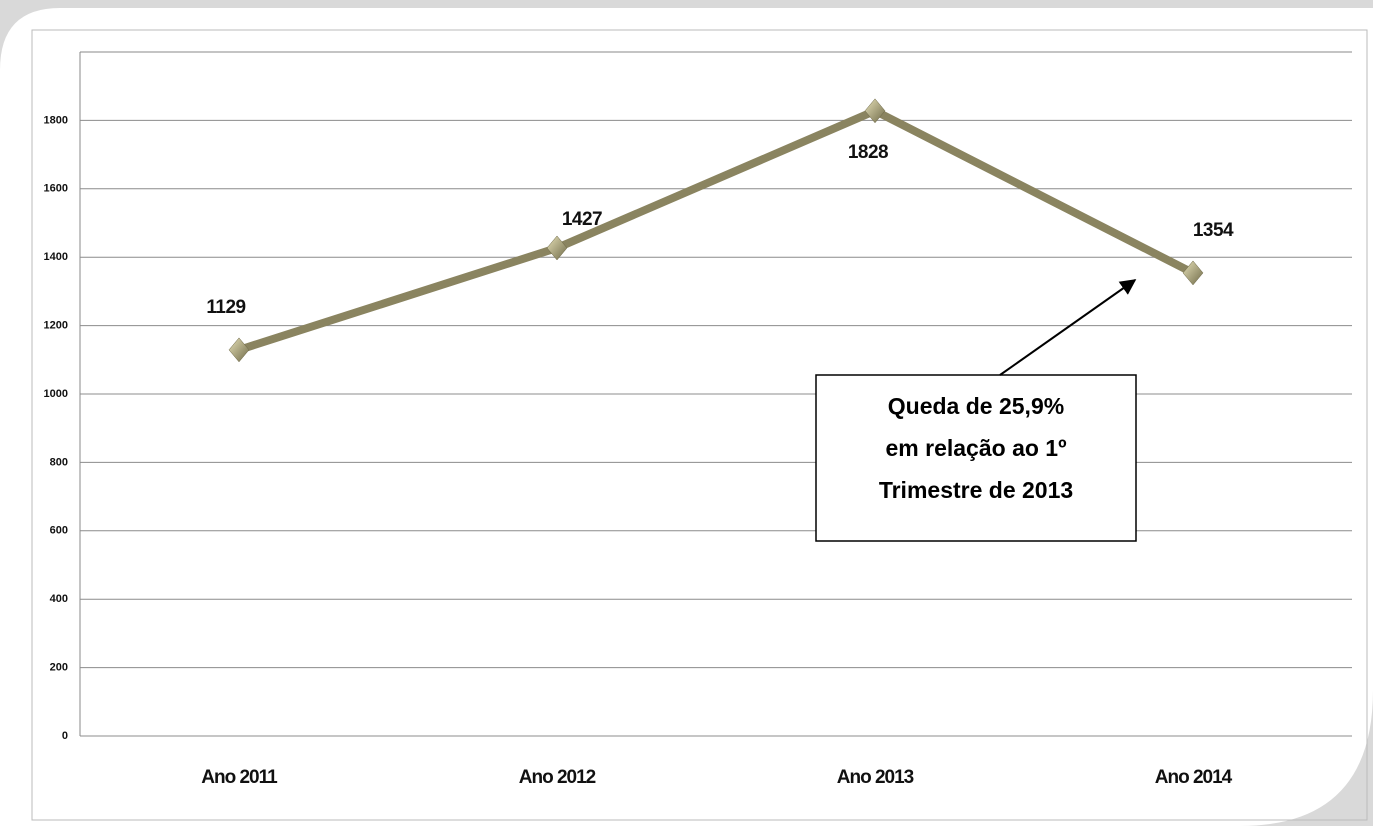  What do you see at coordinates (557, 777) in the screenshot?
I see `x-tick-label: Ano 2012` at bounding box center [557, 777].